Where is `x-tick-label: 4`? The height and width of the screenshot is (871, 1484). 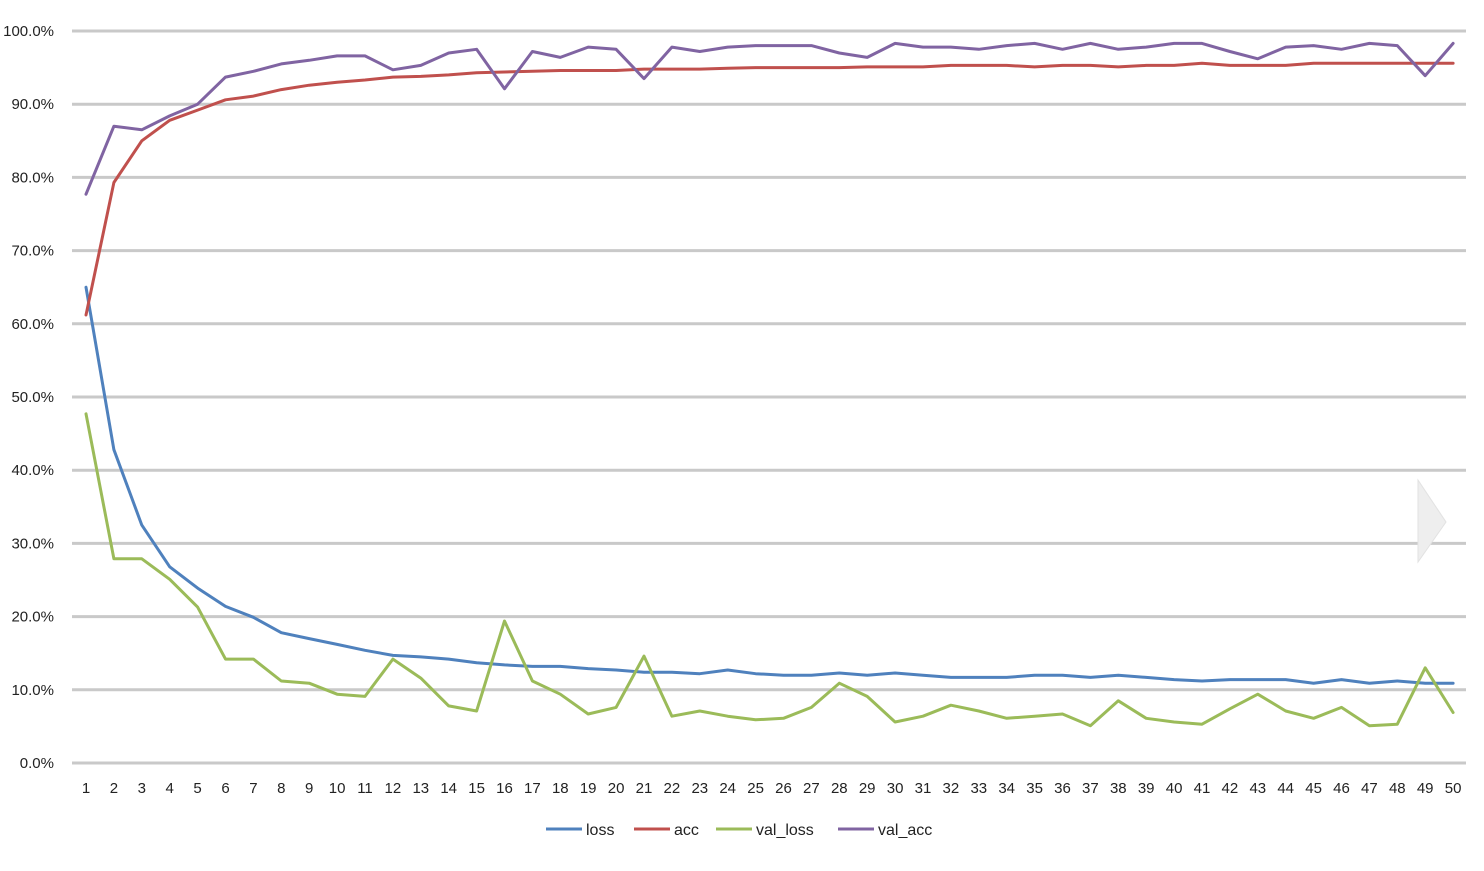 x-tick-label: 4 is located at coordinates (170, 788).